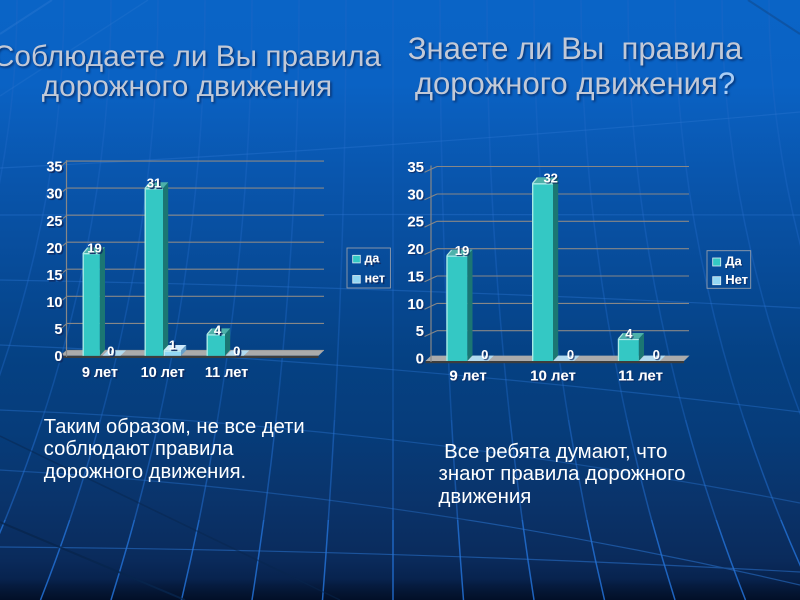  What do you see at coordinates (736, 279) in the screenshot?
I see `svg-text: Нет` at bounding box center [736, 279].